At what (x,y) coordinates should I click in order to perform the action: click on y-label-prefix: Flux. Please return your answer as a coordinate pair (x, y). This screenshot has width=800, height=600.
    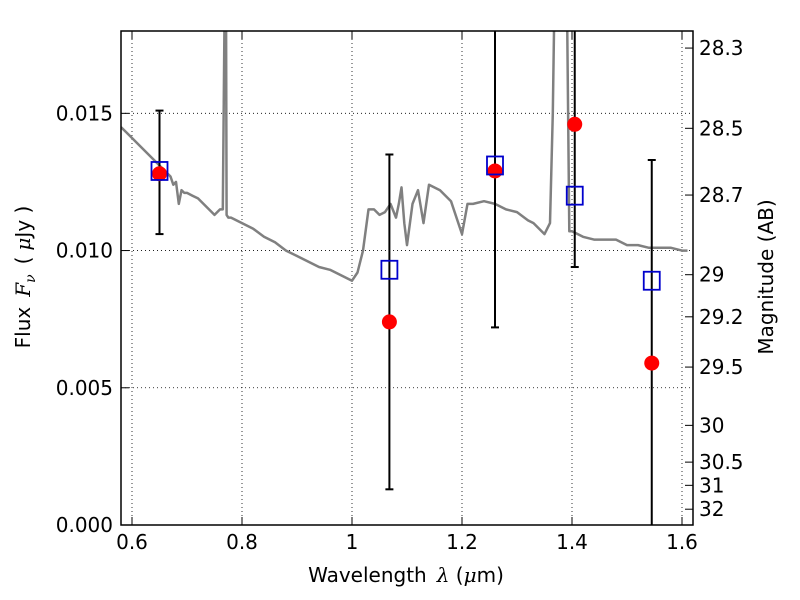
    Looking at the image, I should click on (23, 328).